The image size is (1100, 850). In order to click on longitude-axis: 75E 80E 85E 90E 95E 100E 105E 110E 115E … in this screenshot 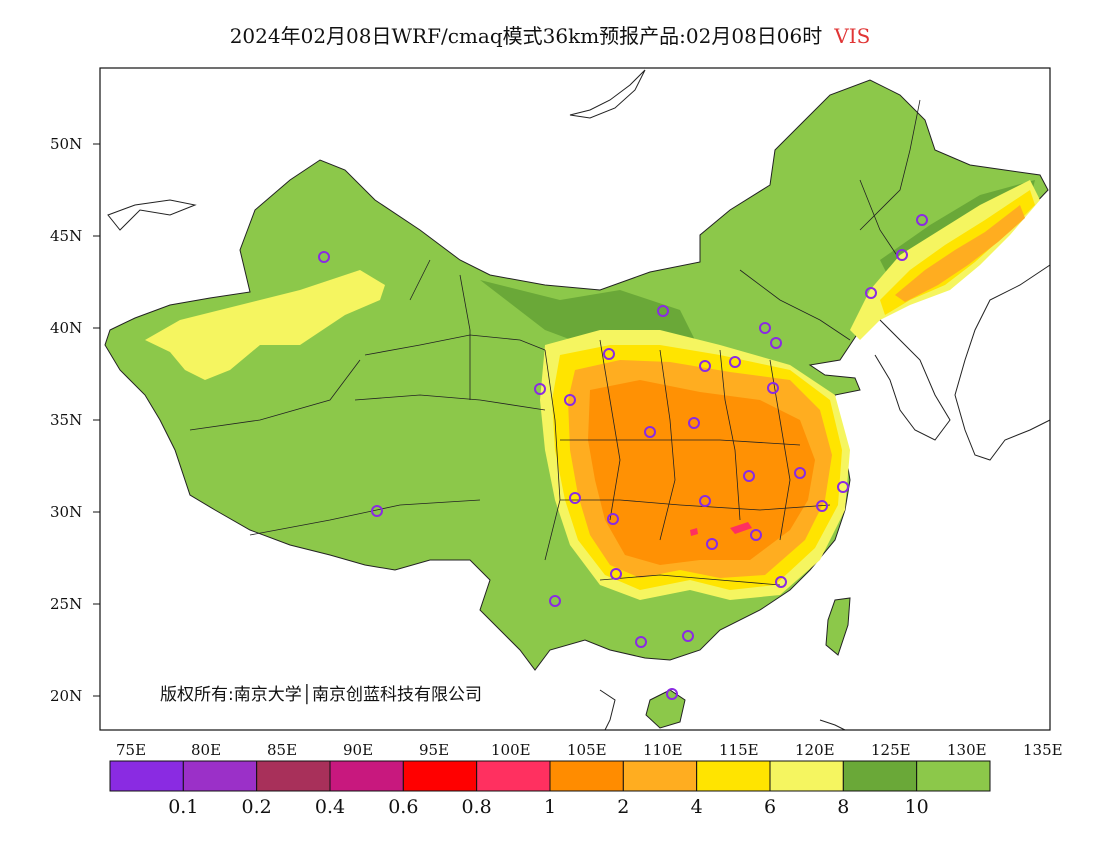, I will do `click(589, 750)`.